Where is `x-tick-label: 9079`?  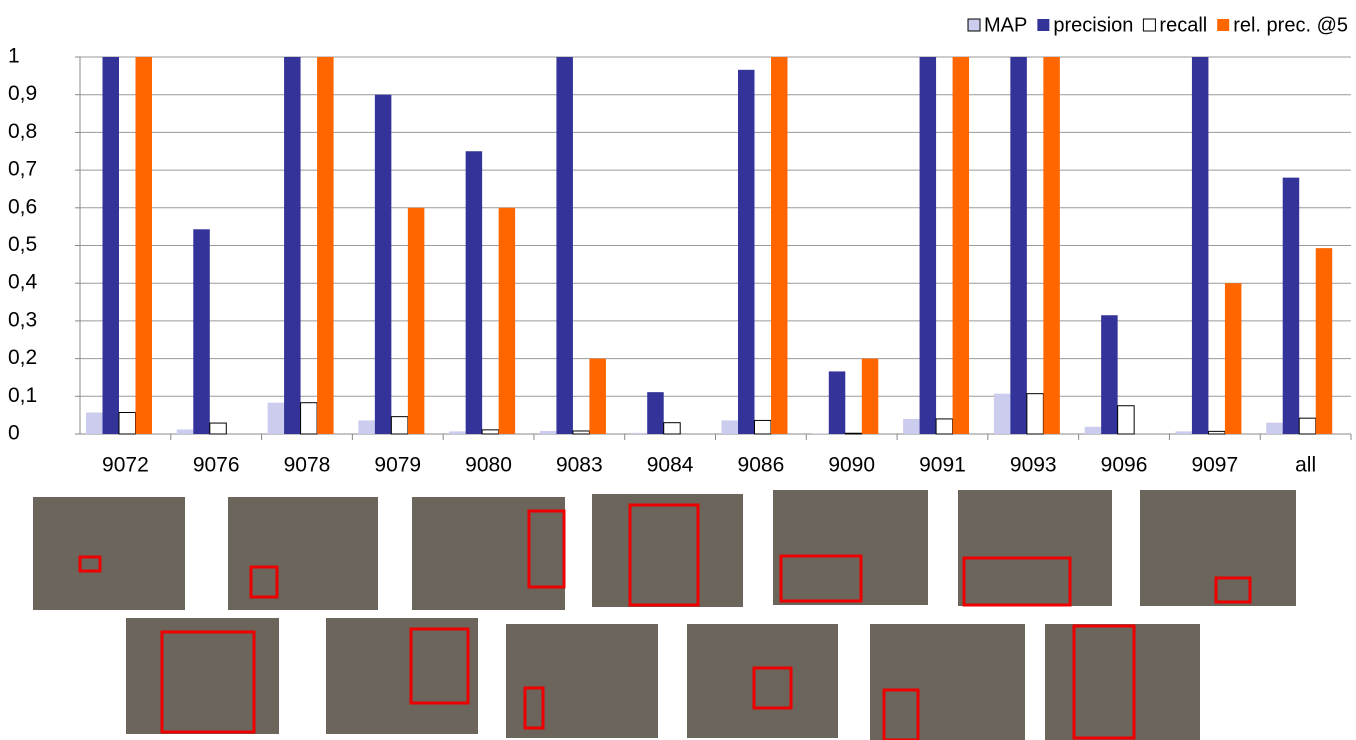 x-tick-label: 9079 is located at coordinates (397, 465).